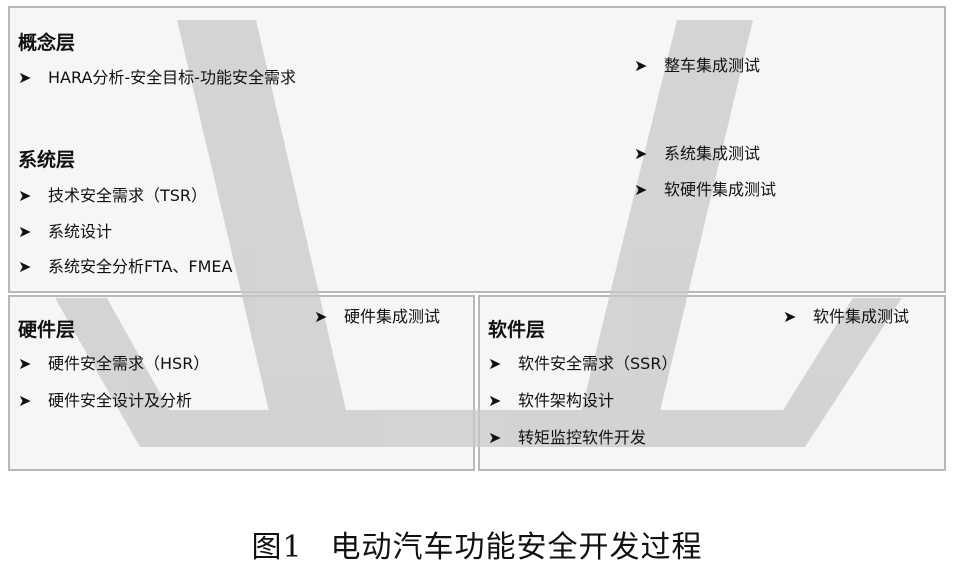 This screenshot has width=954, height=566. Describe the element at coordinates (65, 231) in the screenshot. I see `list-item: ➤ 系统设计` at that location.